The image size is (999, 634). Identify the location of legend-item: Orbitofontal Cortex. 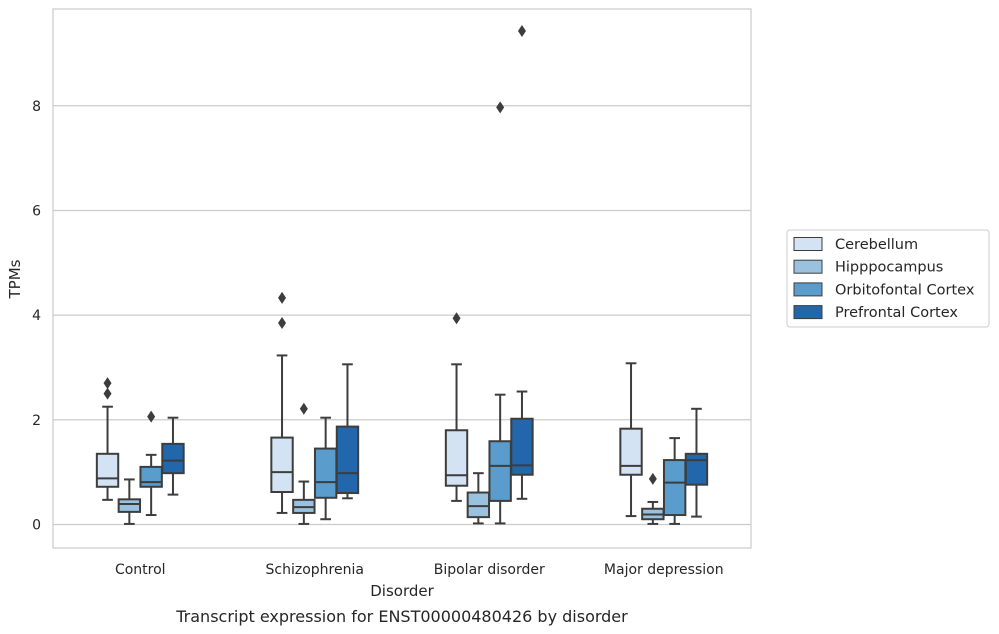
(884, 290).